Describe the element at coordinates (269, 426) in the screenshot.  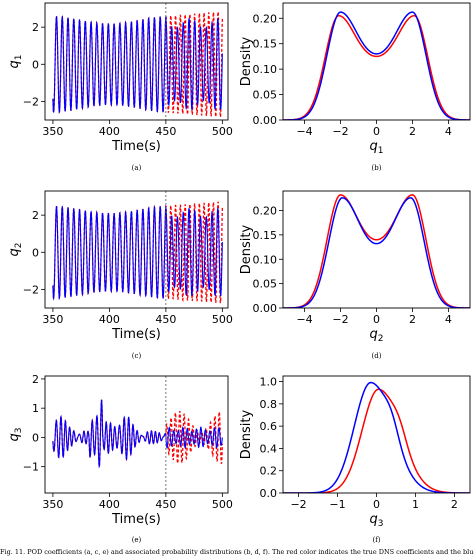
I see `y-tick-label: 0.6` at that location.